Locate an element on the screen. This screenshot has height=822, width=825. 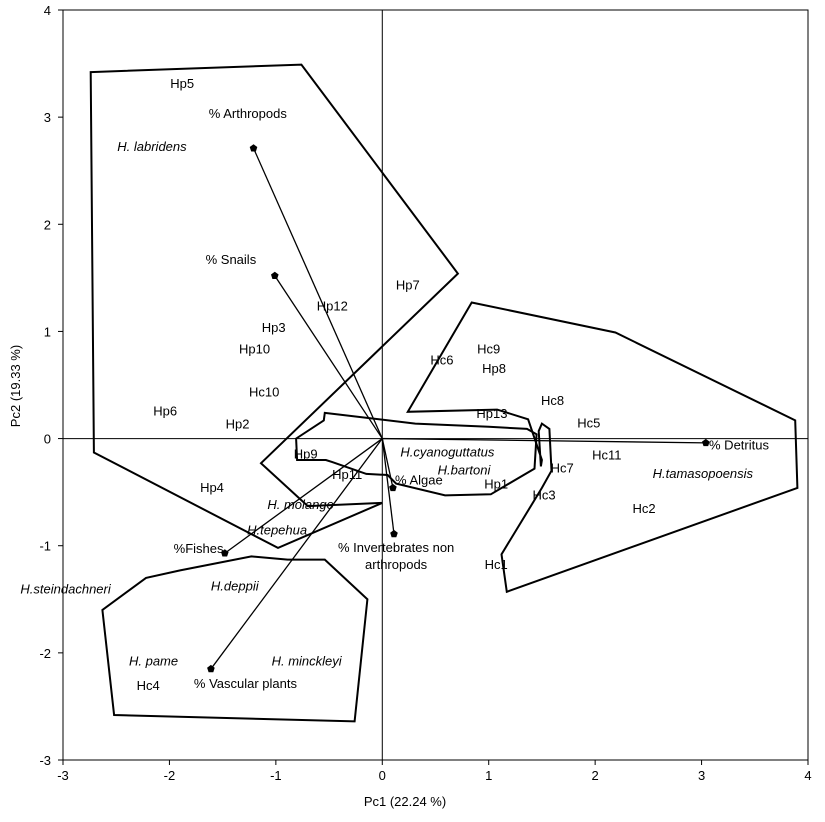
y-tick-label: 2 is located at coordinates (47, 224).